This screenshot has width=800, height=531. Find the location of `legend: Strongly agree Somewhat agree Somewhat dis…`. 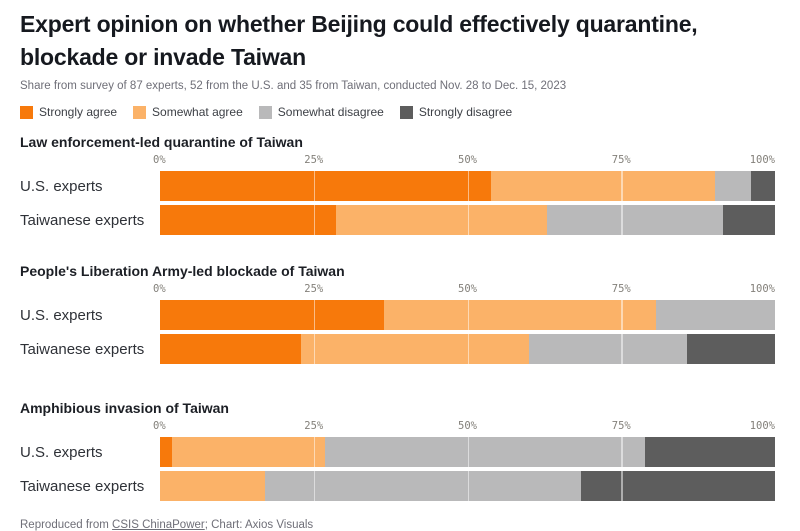

legend: Strongly agree Somewhat agree Somewhat dis… is located at coordinates (397, 112).